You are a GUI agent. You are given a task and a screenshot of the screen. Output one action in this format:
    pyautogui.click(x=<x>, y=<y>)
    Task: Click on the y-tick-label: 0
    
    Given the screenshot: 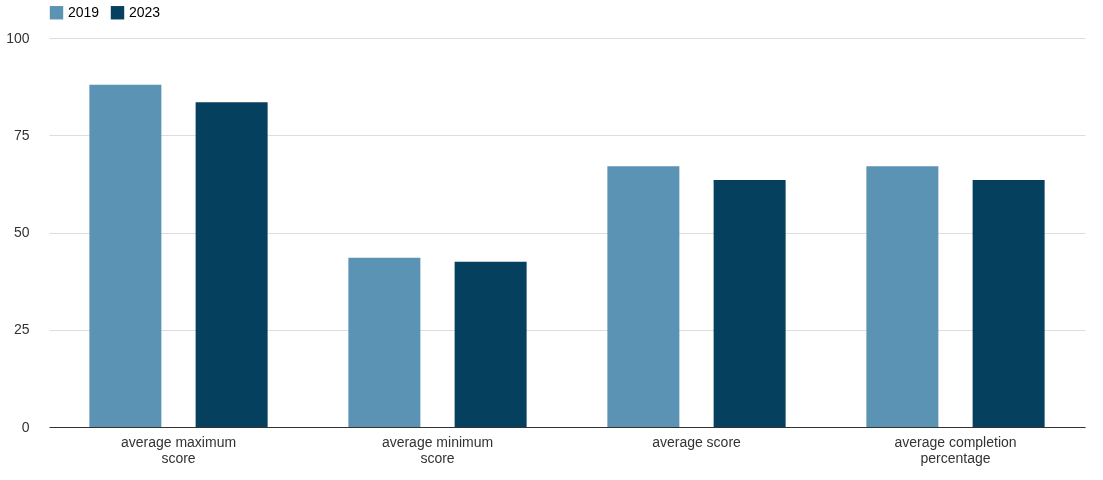 What is the action you would take?
    pyautogui.click(x=25, y=426)
    